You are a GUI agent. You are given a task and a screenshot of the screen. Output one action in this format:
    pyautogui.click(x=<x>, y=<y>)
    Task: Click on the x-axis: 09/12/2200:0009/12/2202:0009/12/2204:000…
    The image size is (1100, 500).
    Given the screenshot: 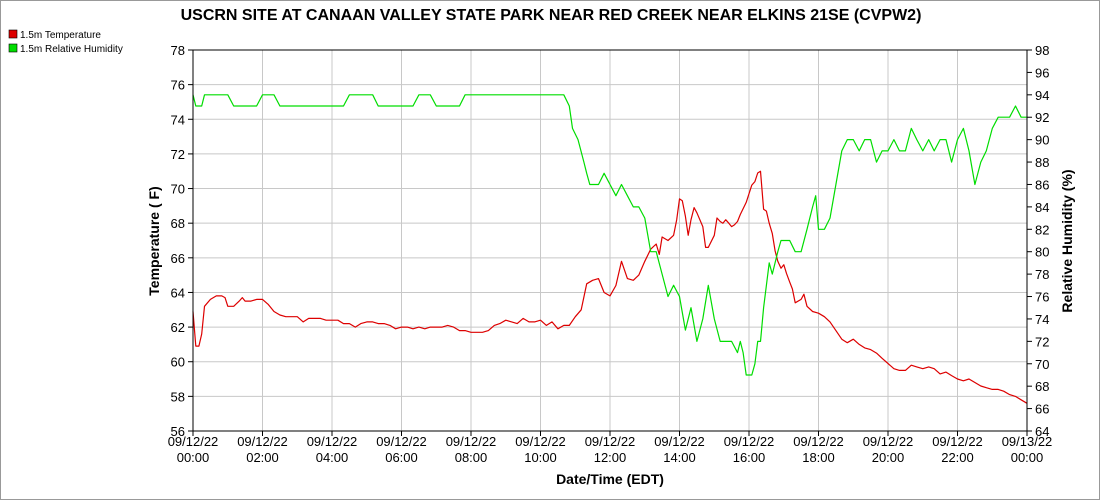 What is the action you would take?
    pyautogui.click(x=610, y=448)
    